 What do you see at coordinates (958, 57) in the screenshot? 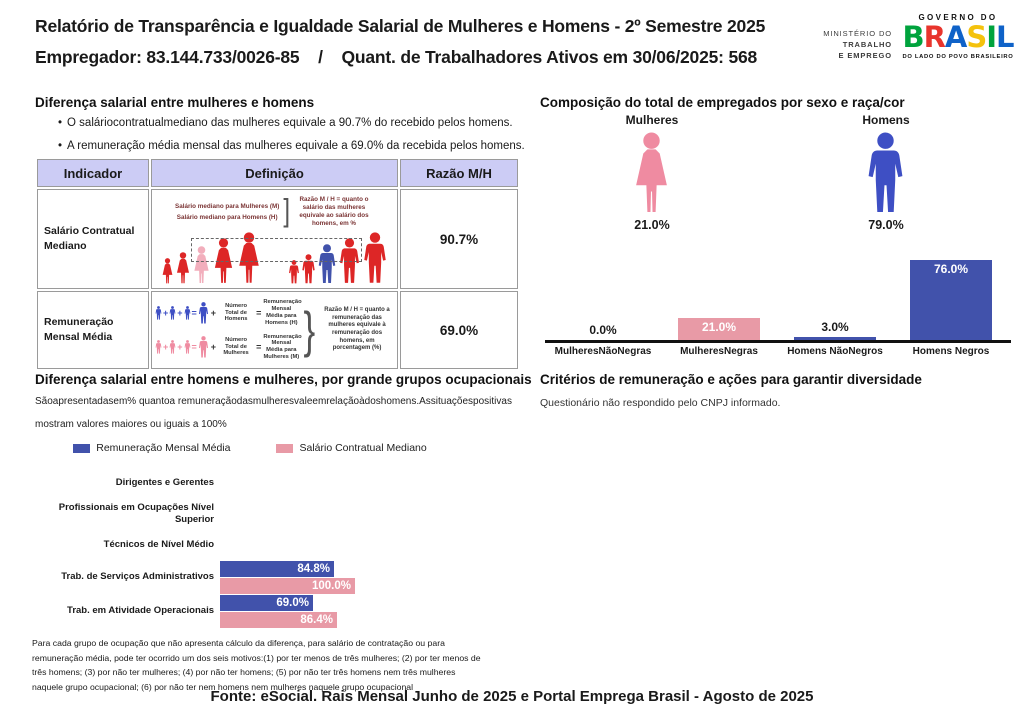
I see `gov-logo-bottom-text: DO LADO DO POVO BRASILEIRO` at bounding box center [958, 57].